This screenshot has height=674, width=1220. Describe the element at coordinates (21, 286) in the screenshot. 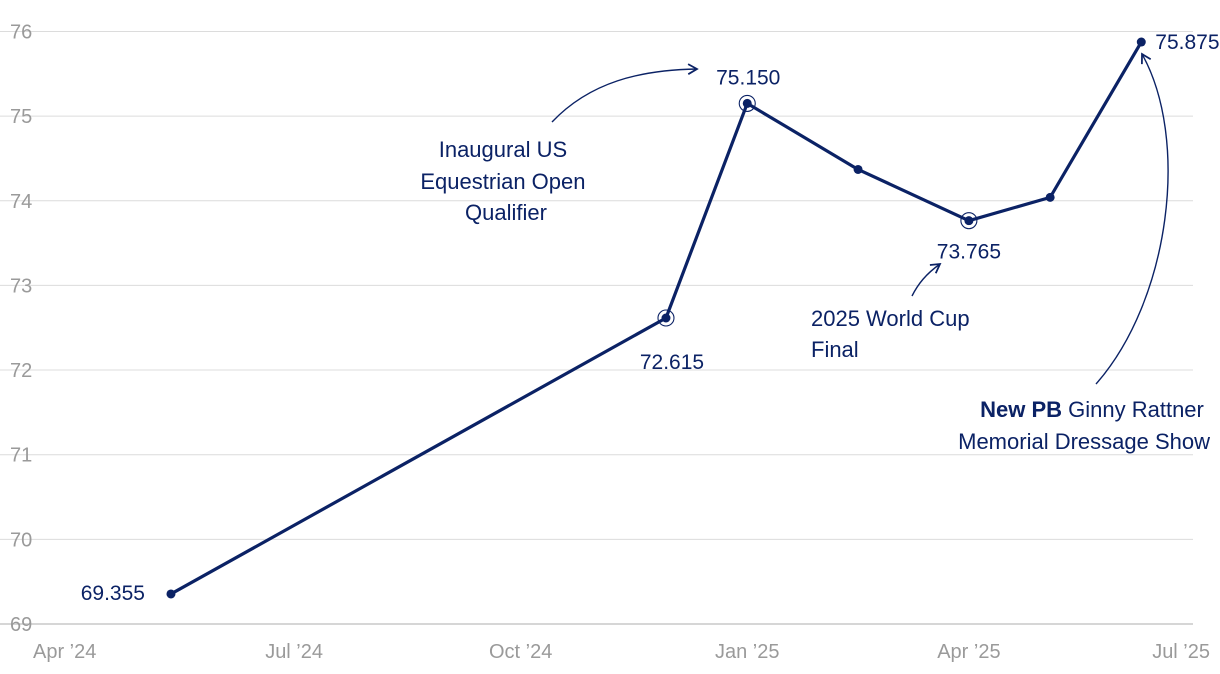

I see `y-tick-label: 73` at that location.